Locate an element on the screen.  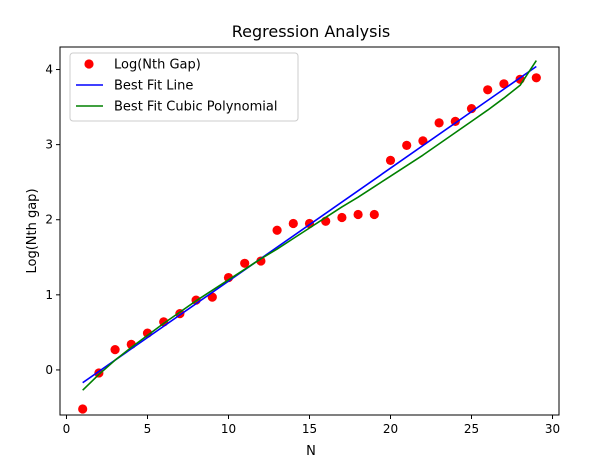
x-tick-label: 15 is located at coordinates (309, 429).